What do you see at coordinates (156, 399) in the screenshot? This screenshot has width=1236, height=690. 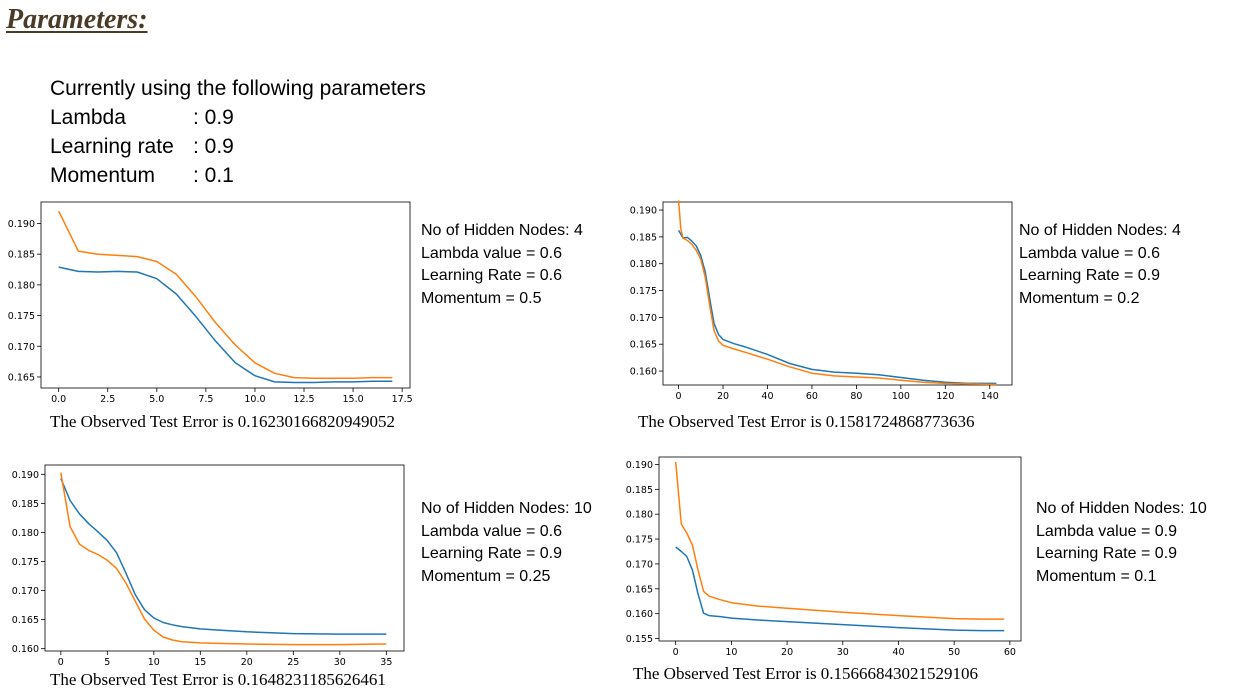 I see `x-tick-label: 5.0` at bounding box center [156, 399].